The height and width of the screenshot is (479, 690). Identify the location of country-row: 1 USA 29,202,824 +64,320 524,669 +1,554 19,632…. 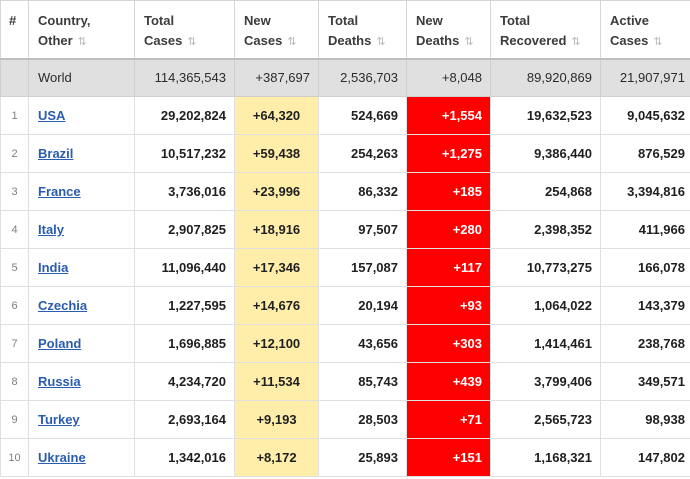
(345, 115).